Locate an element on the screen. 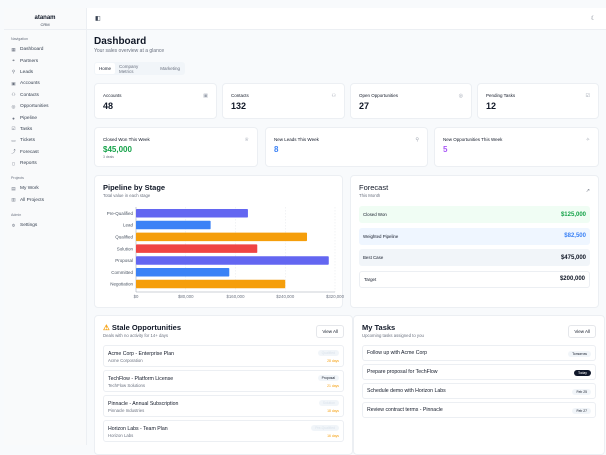 The image size is (606, 455). sidebar-item-tasks: ☑ Tasks is located at coordinates (45, 129).